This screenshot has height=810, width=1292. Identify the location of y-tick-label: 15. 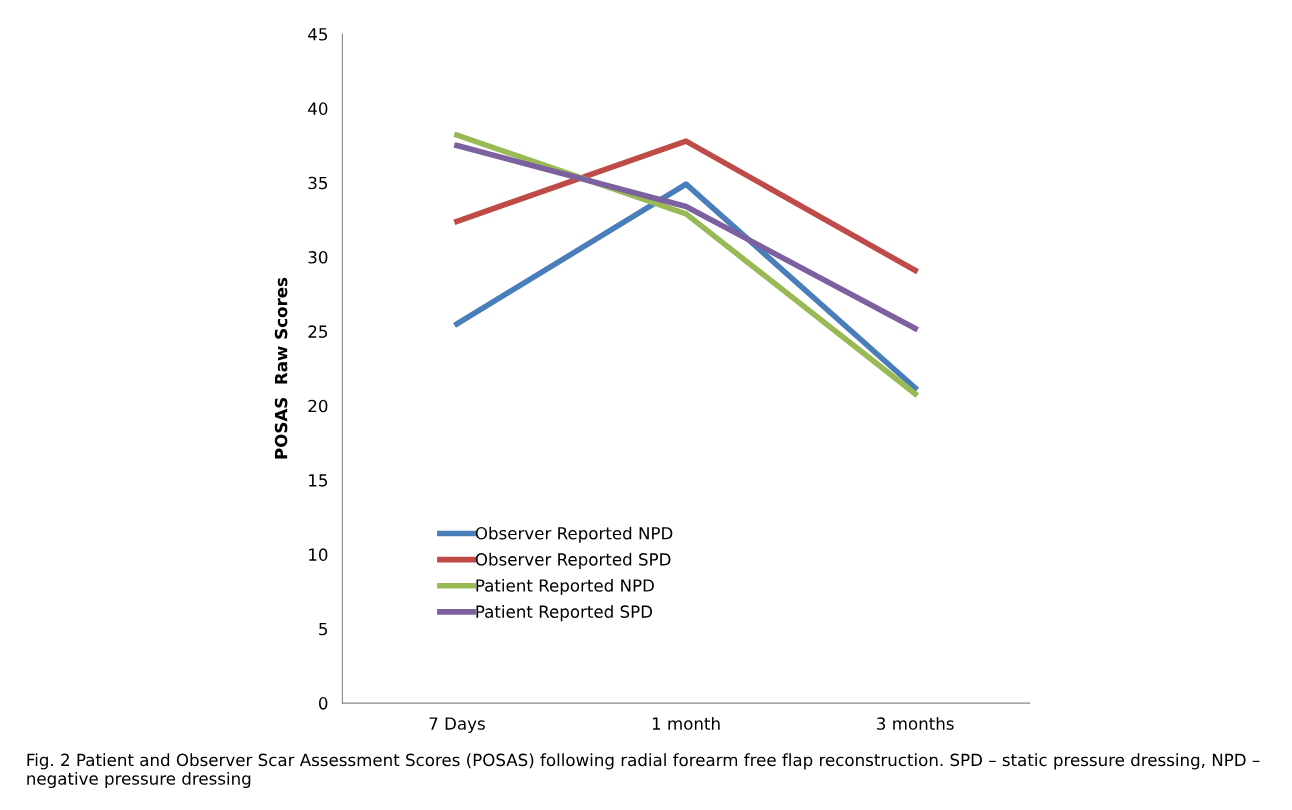
(318, 480).